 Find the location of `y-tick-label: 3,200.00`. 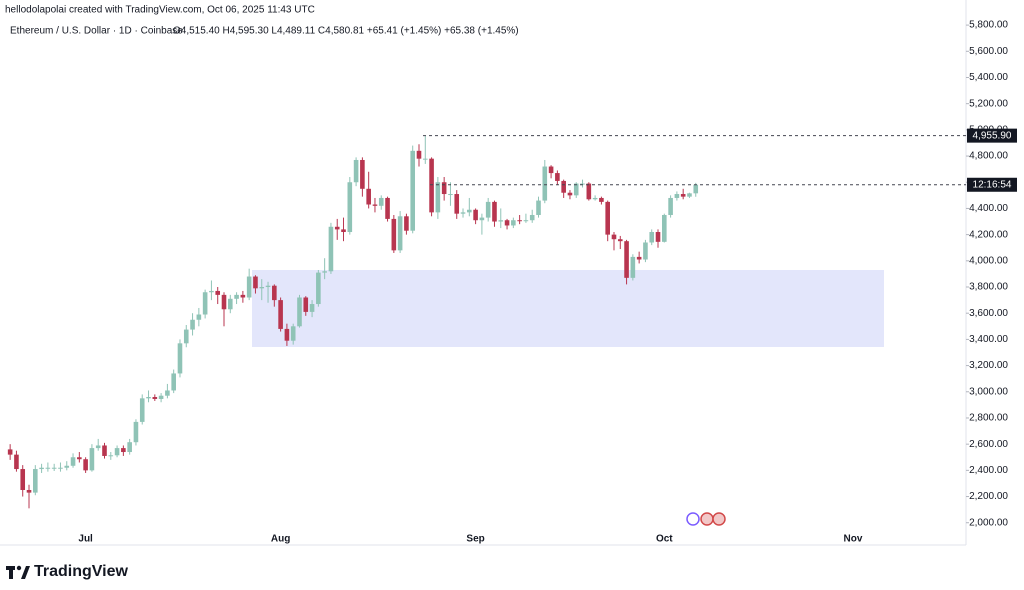

y-tick-label: 3,200.00 is located at coordinates (988, 365).